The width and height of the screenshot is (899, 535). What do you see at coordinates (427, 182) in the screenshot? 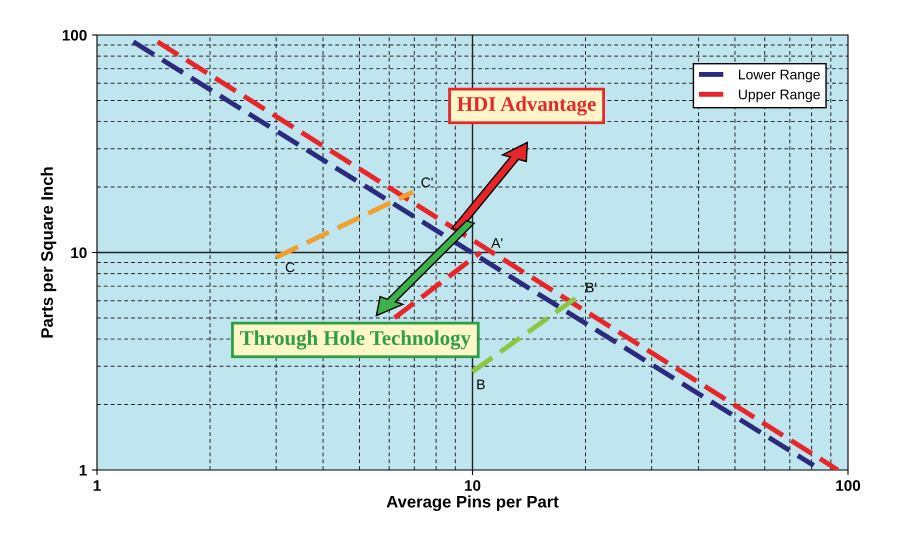
I see `annotation: C'` at bounding box center [427, 182].